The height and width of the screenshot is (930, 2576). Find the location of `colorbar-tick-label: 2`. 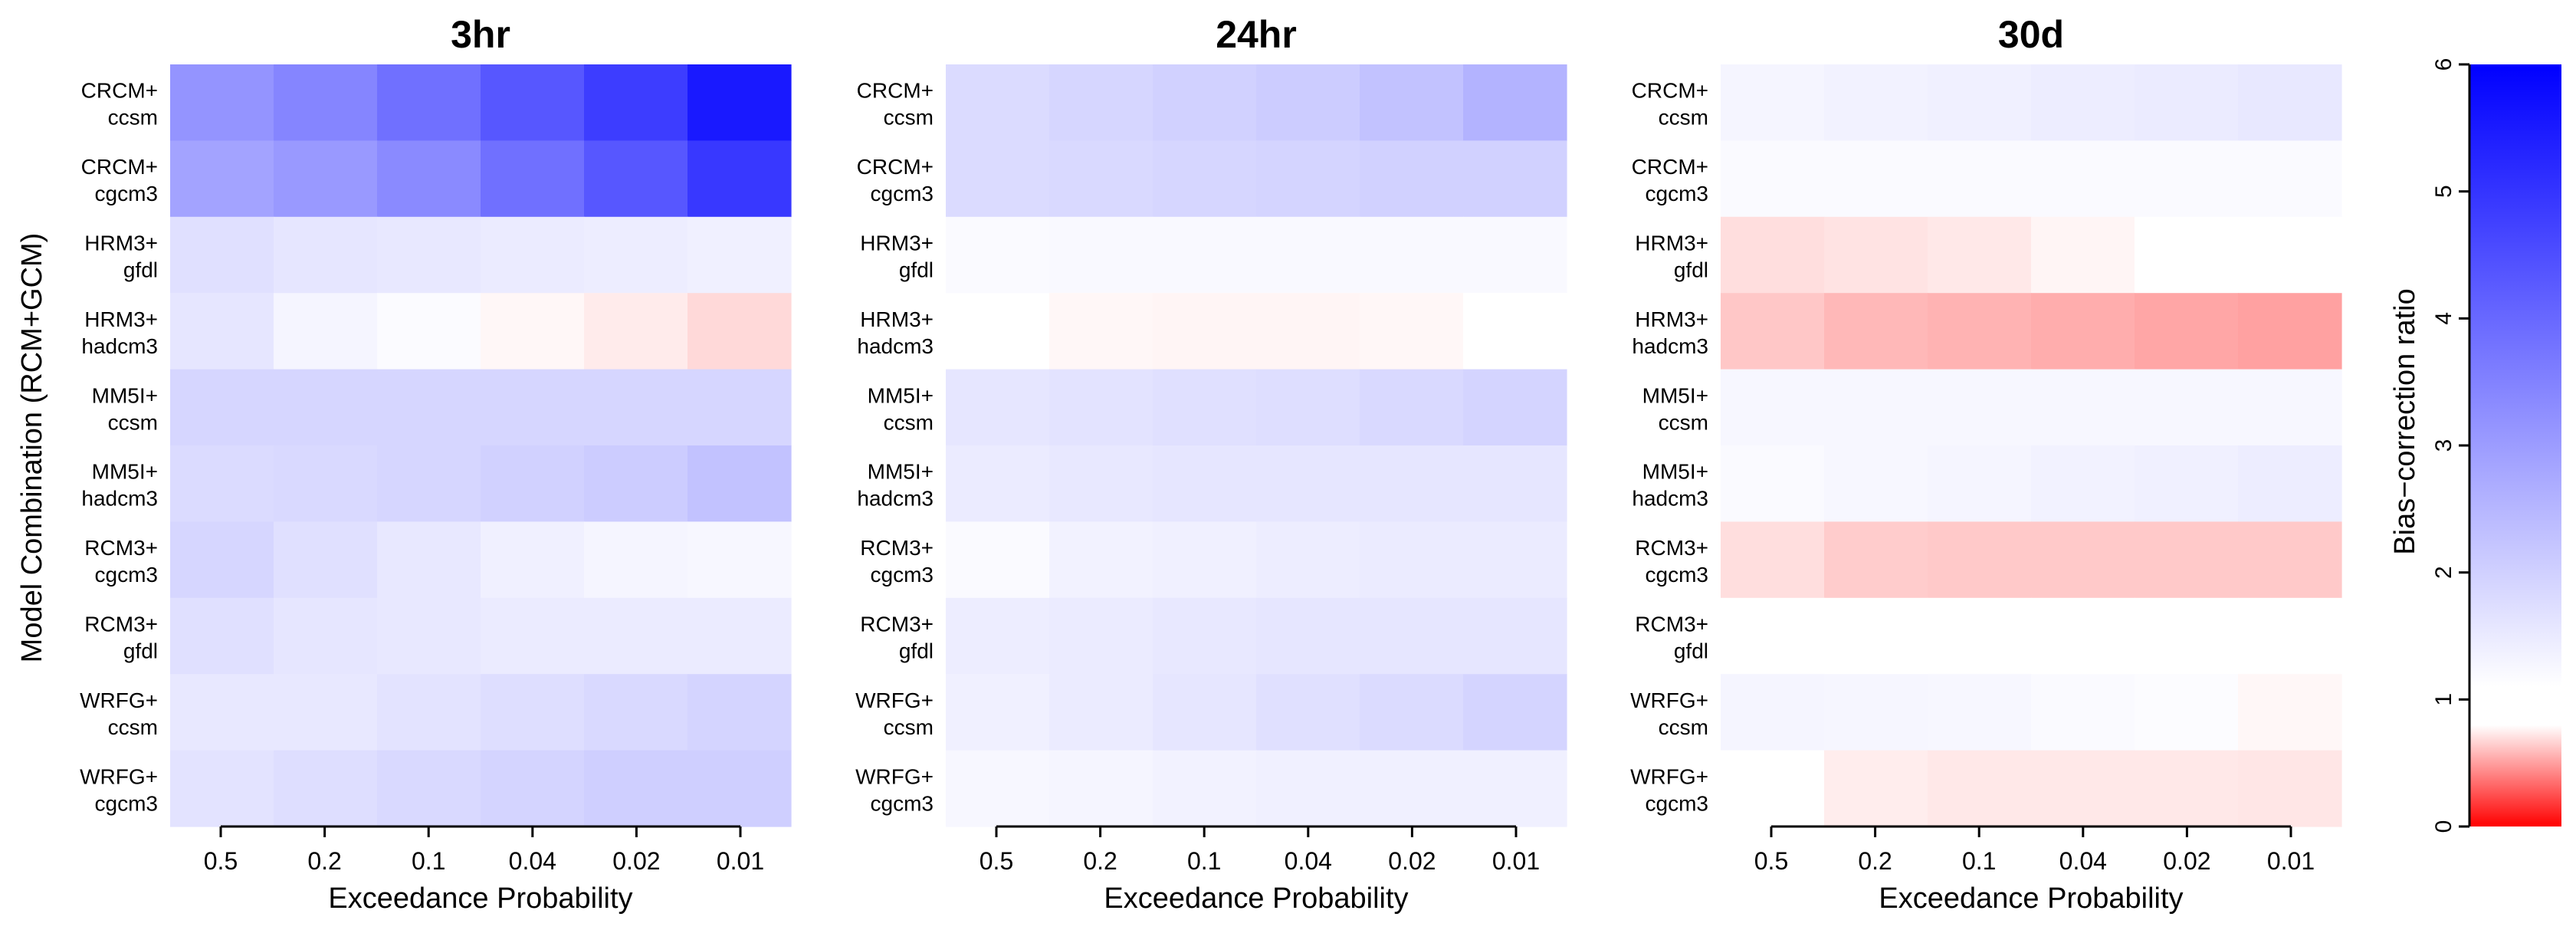

colorbar-tick-label: 2 is located at coordinates (2443, 572).